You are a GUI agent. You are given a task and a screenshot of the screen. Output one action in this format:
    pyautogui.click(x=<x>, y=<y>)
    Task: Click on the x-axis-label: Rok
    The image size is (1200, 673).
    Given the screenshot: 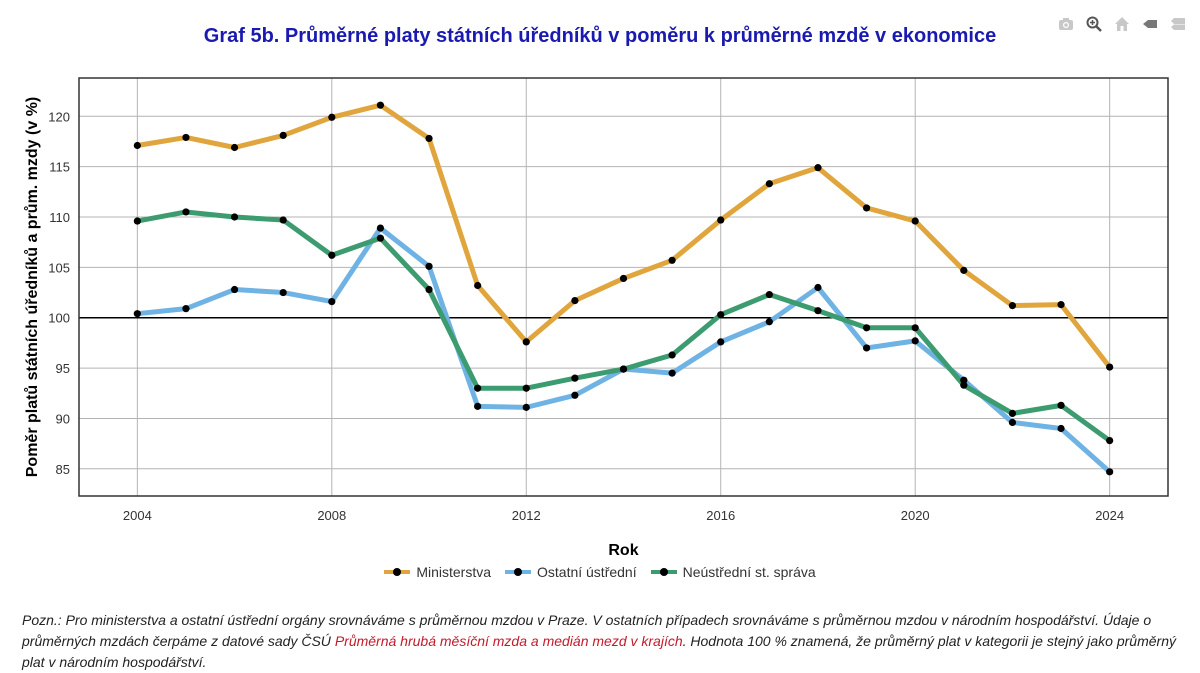 What is the action you would take?
    pyautogui.click(x=623, y=550)
    